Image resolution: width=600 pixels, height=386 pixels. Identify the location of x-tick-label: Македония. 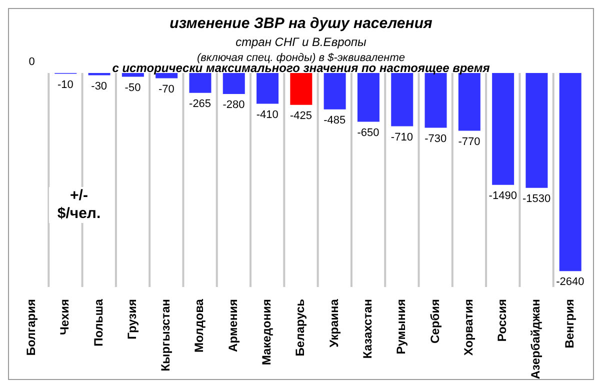
(267, 332).